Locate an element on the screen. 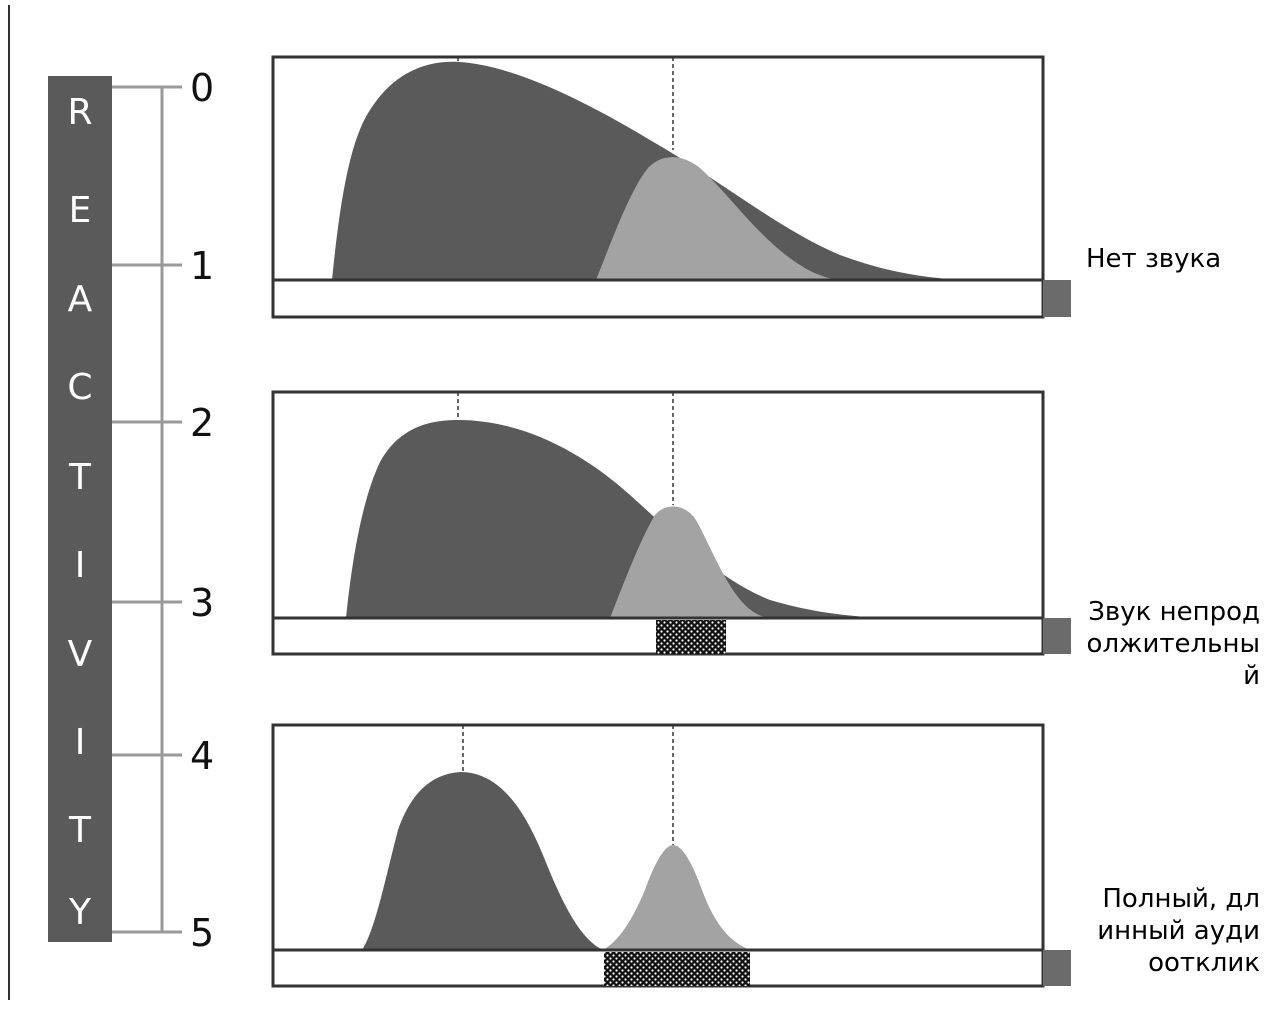  caption-full-response: Полный, длинный аудиоотклик is located at coordinates (1178, 931).